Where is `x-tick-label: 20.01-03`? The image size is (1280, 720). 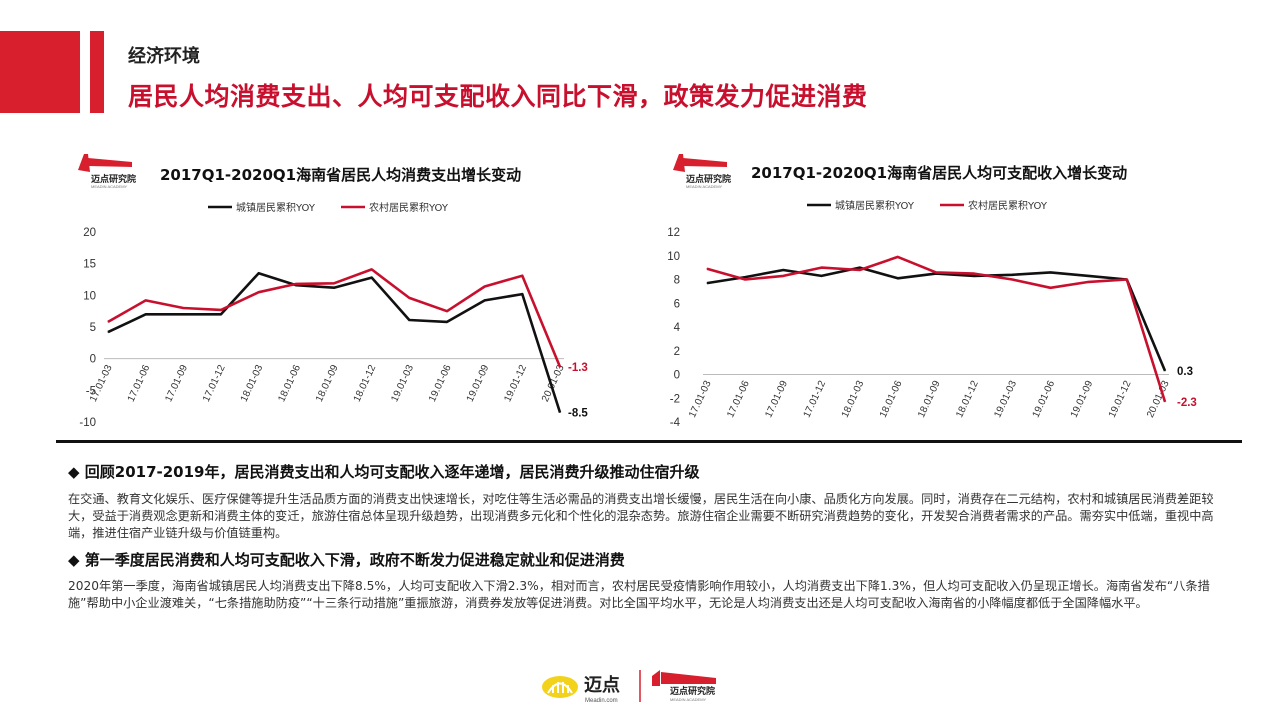 x-tick-label: 20.01-03 is located at coordinates (553, 383).